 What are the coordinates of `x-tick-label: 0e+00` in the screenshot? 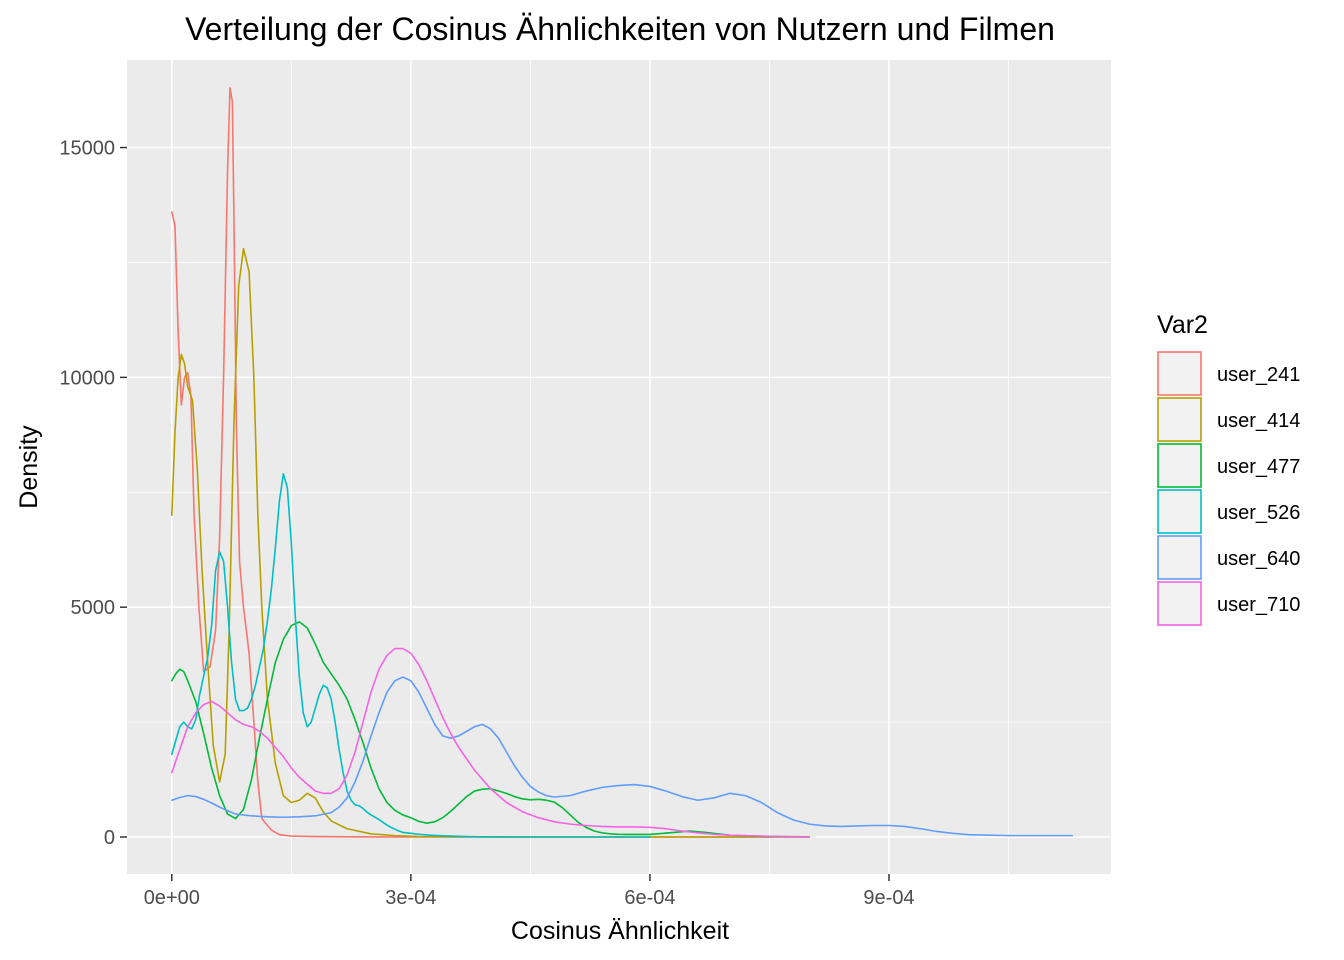 It's located at (172, 898).